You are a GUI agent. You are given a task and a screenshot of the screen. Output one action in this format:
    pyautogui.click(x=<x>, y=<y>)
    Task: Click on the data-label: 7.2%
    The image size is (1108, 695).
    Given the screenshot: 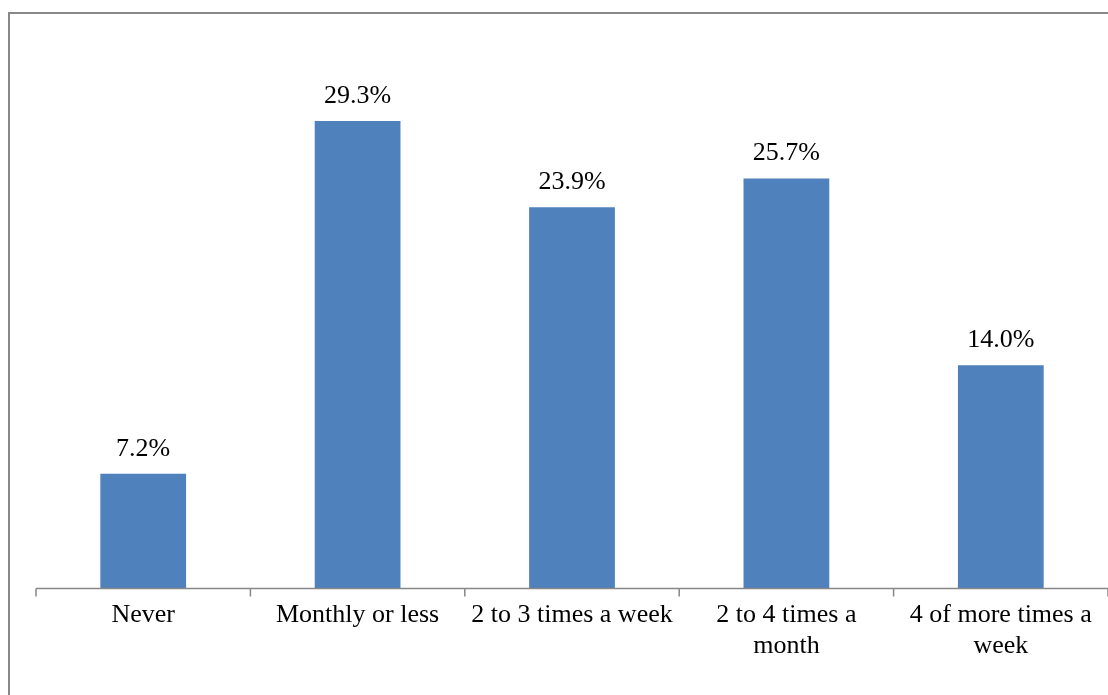 What is the action you would take?
    pyautogui.click(x=143, y=447)
    